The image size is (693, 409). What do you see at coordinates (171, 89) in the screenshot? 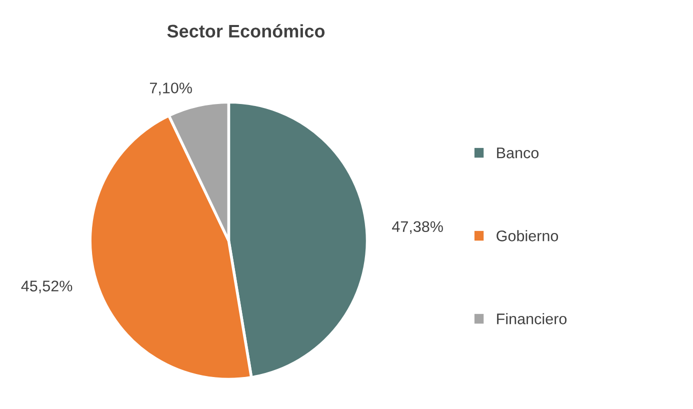
I see `data-label: 7,10%` at bounding box center [171, 89].